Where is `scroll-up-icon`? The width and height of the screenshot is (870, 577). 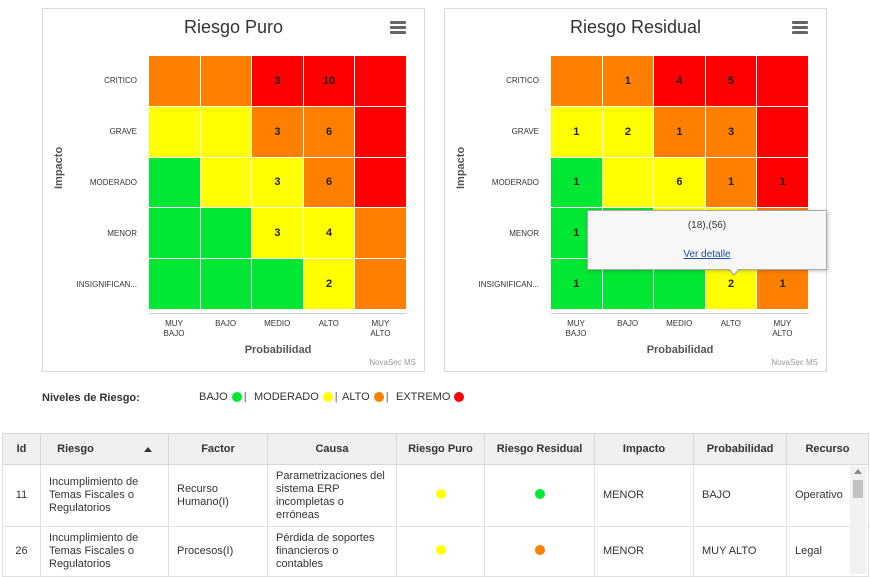
scroll-up-icon is located at coordinates (858, 471).